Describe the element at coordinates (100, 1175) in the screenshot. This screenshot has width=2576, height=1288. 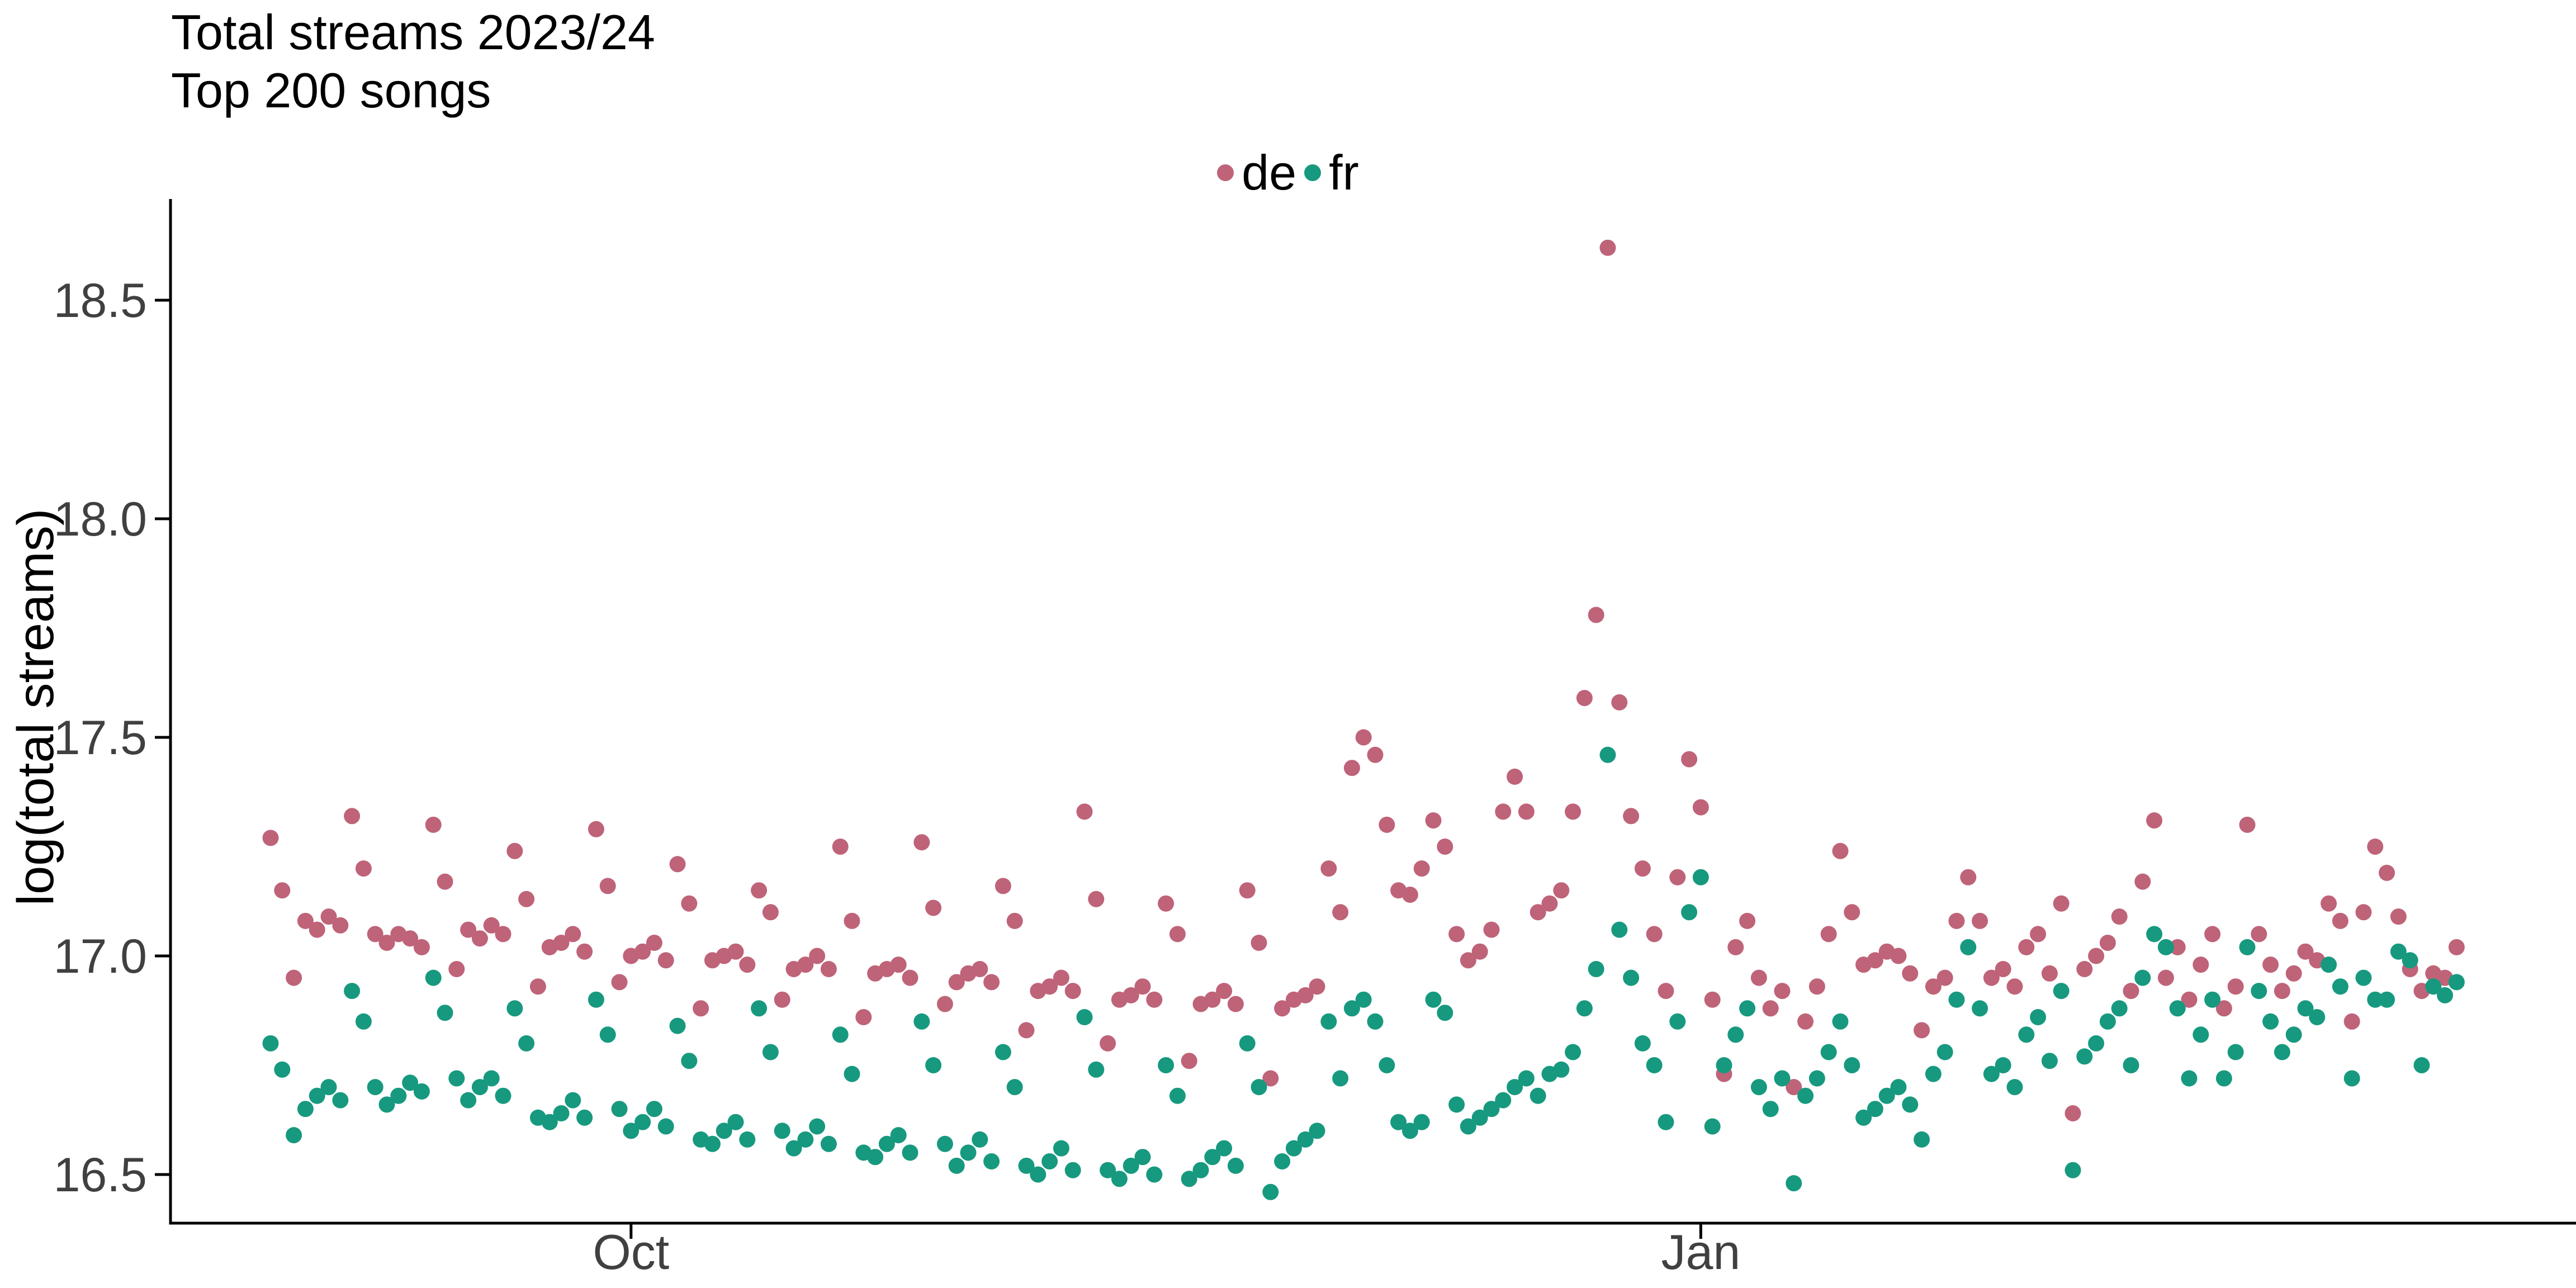
I see `y-tick-label: 16.5` at that location.